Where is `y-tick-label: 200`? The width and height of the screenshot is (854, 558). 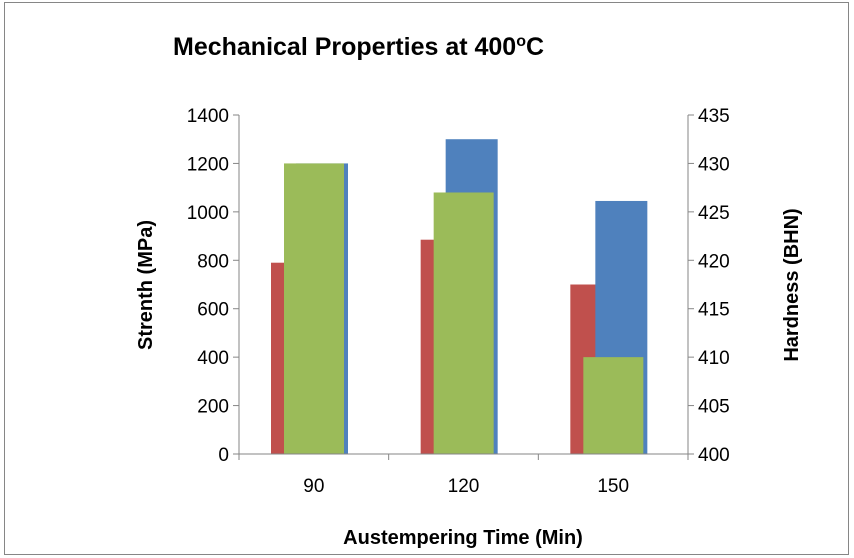
y-tick-label: 200 is located at coordinates (213, 407).